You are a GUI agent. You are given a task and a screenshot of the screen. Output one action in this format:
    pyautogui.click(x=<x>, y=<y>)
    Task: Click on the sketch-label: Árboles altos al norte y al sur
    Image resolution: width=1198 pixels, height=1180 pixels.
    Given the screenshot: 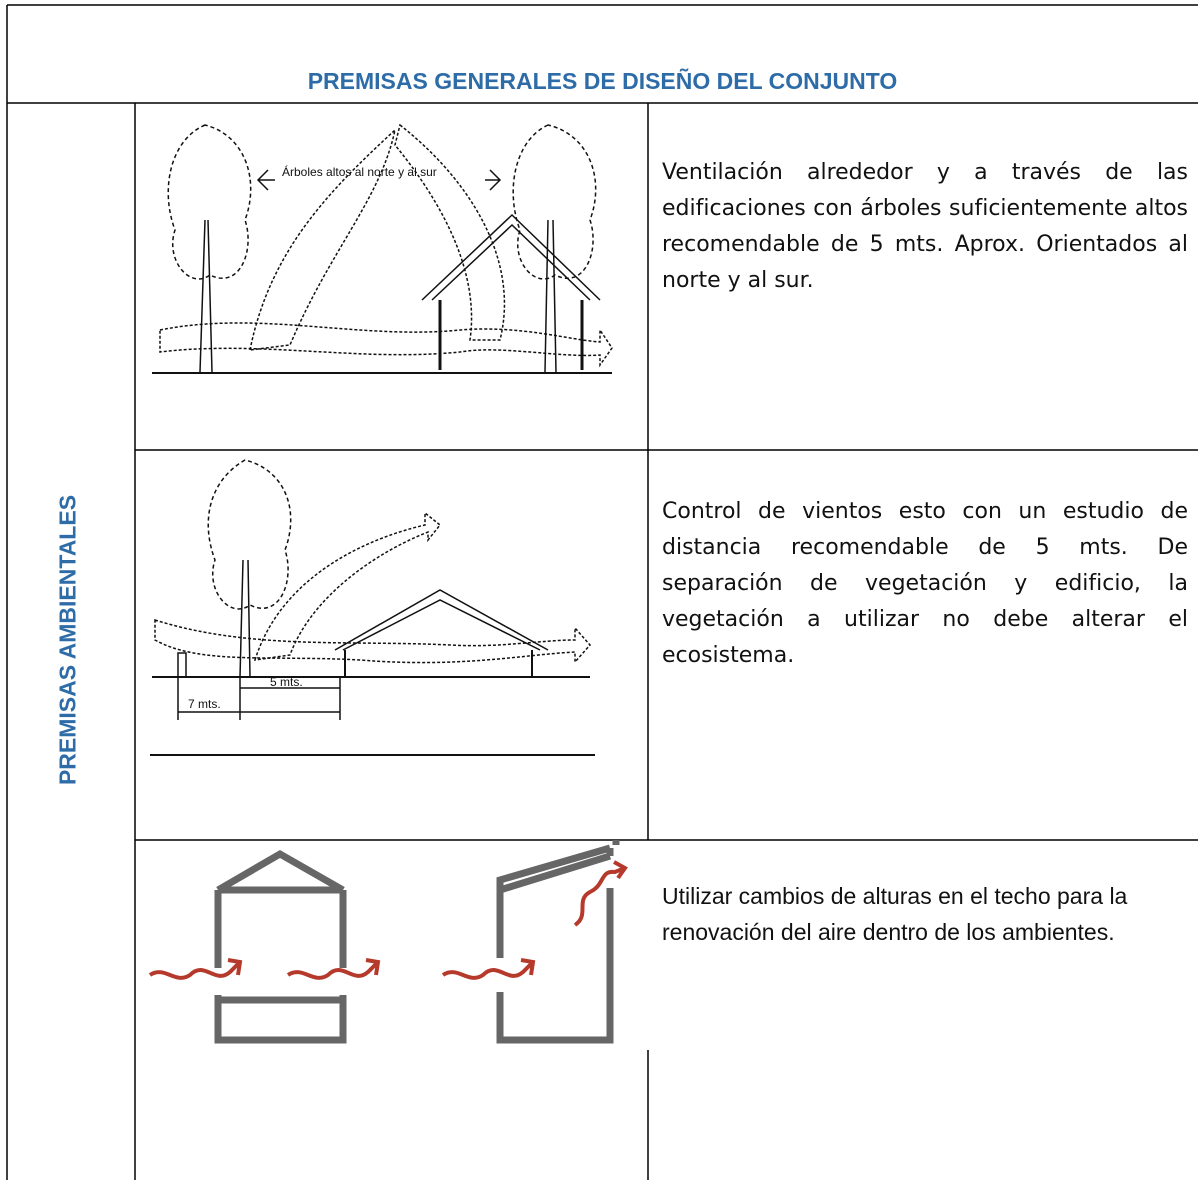 What is the action you would take?
    pyautogui.click(x=359, y=171)
    